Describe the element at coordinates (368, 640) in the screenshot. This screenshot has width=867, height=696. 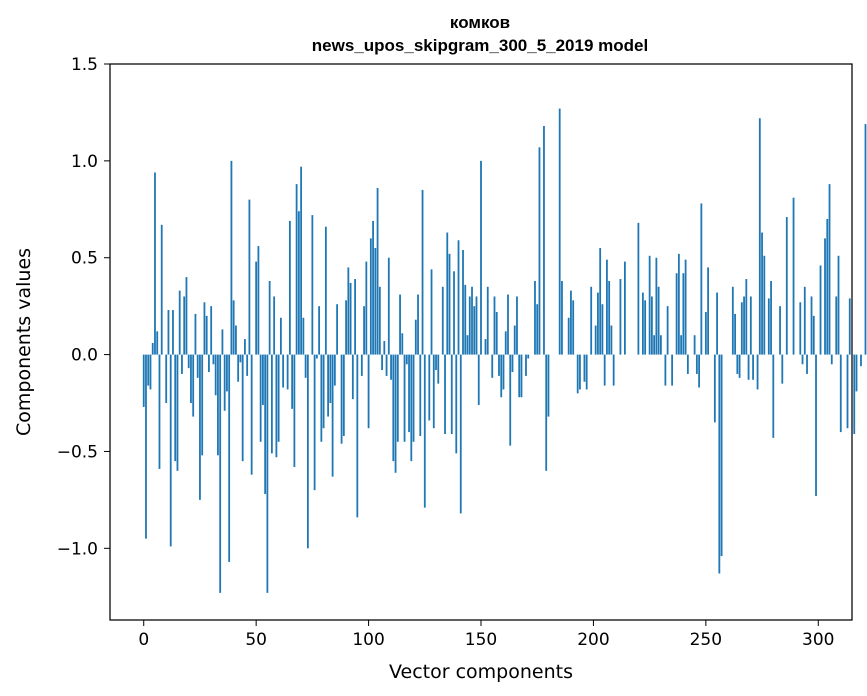
I see `x-tick-label: 100` at that location.